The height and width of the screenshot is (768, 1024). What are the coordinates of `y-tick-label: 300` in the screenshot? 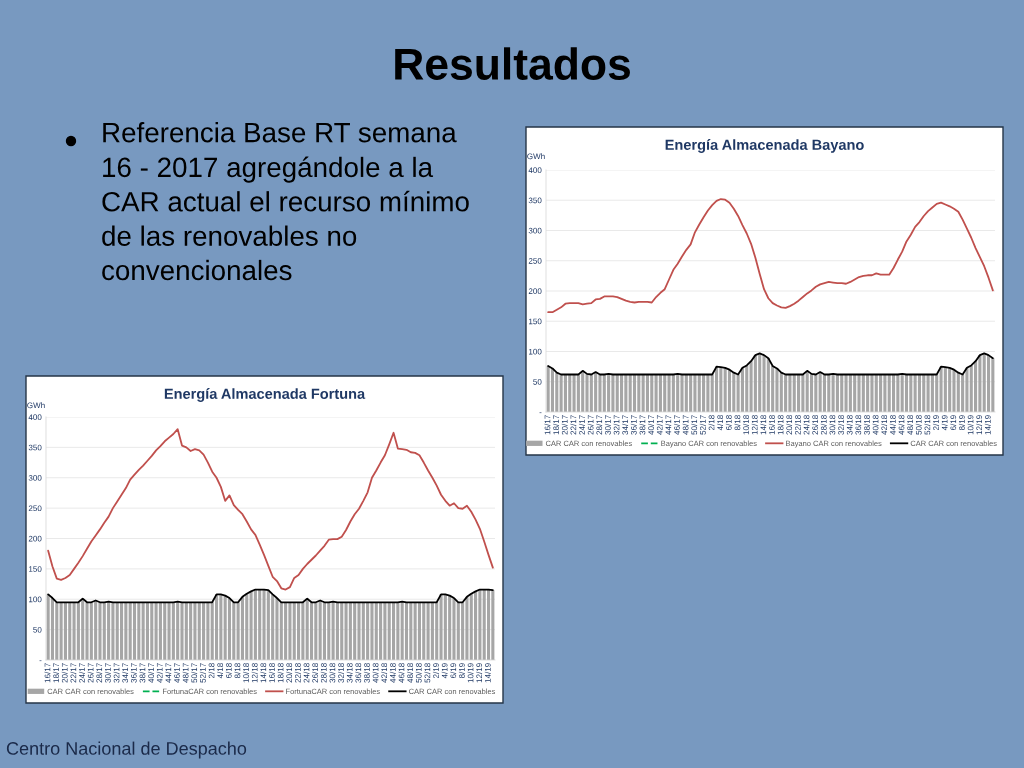 It's located at (535, 230).